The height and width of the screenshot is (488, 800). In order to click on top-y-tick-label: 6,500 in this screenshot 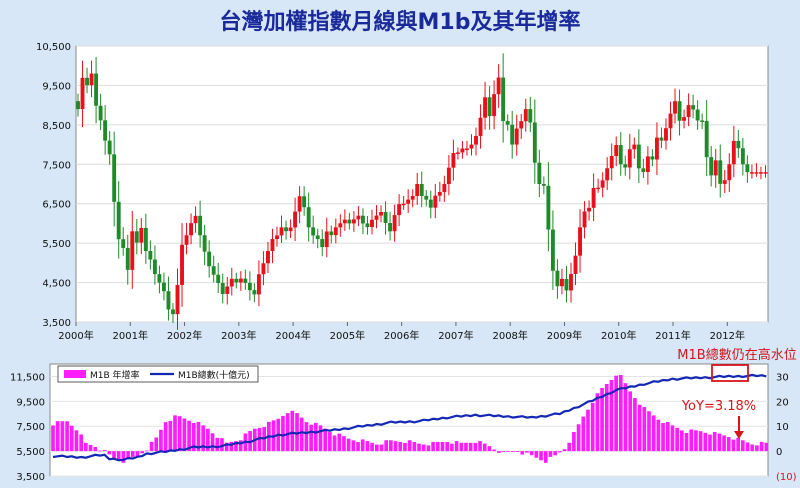, I will do `click(56, 205)`.